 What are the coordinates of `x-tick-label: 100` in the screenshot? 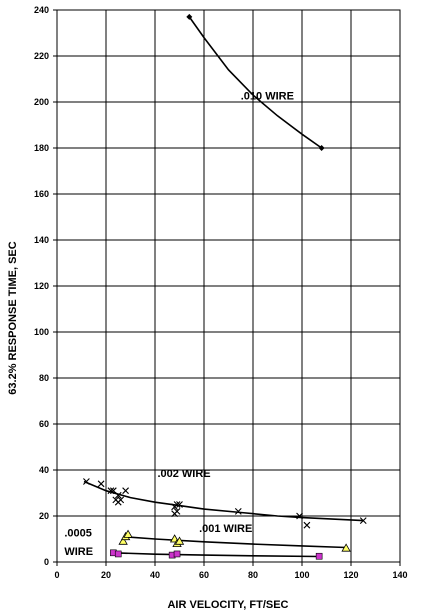 It's located at (301, 575).